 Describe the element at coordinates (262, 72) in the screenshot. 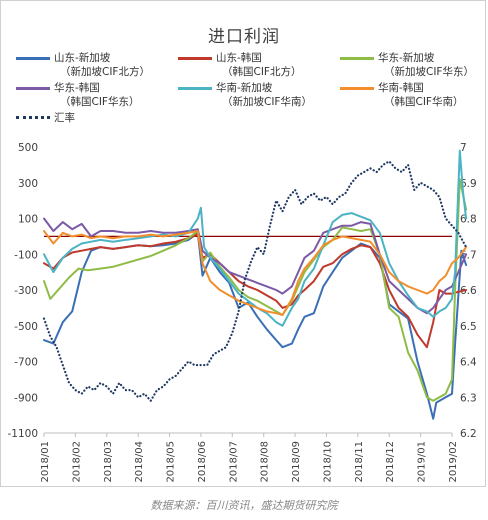

I see `legend-sublabel: （韩国CIF北方）` at that location.